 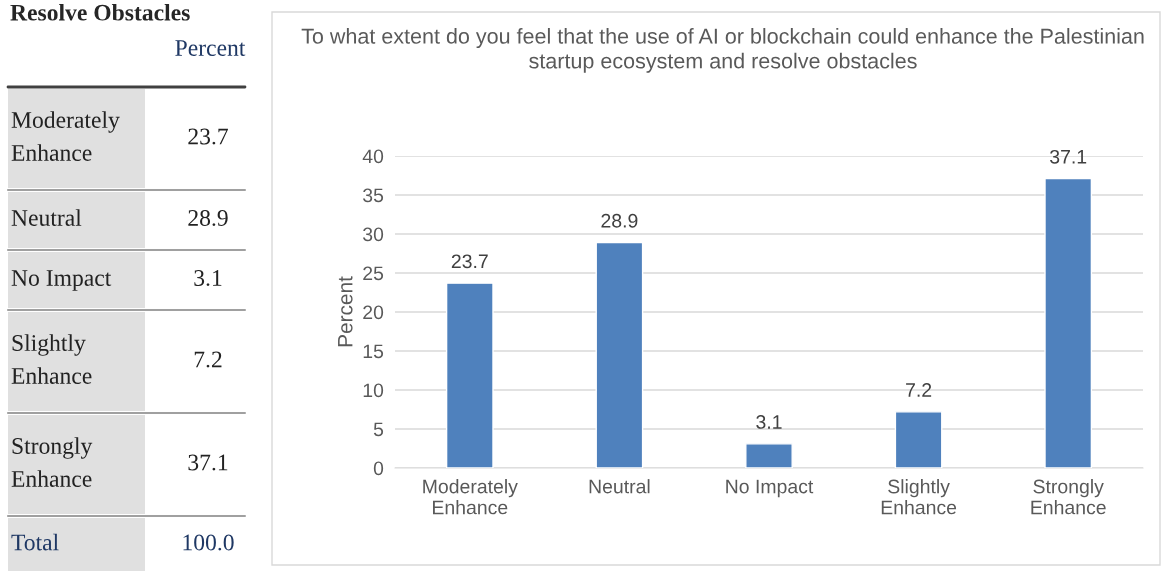 What do you see at coordinates (919, 390) in the screenshot?
I see `data-label: 7.2` at bounding box center [919, 390].